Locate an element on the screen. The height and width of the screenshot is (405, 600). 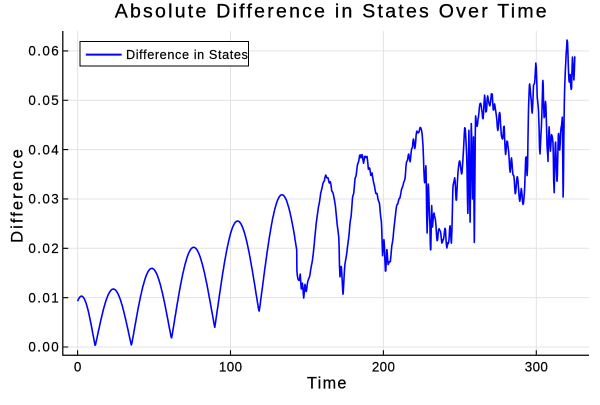
svg-text: 0.02 is located at coordinates (44, 248).